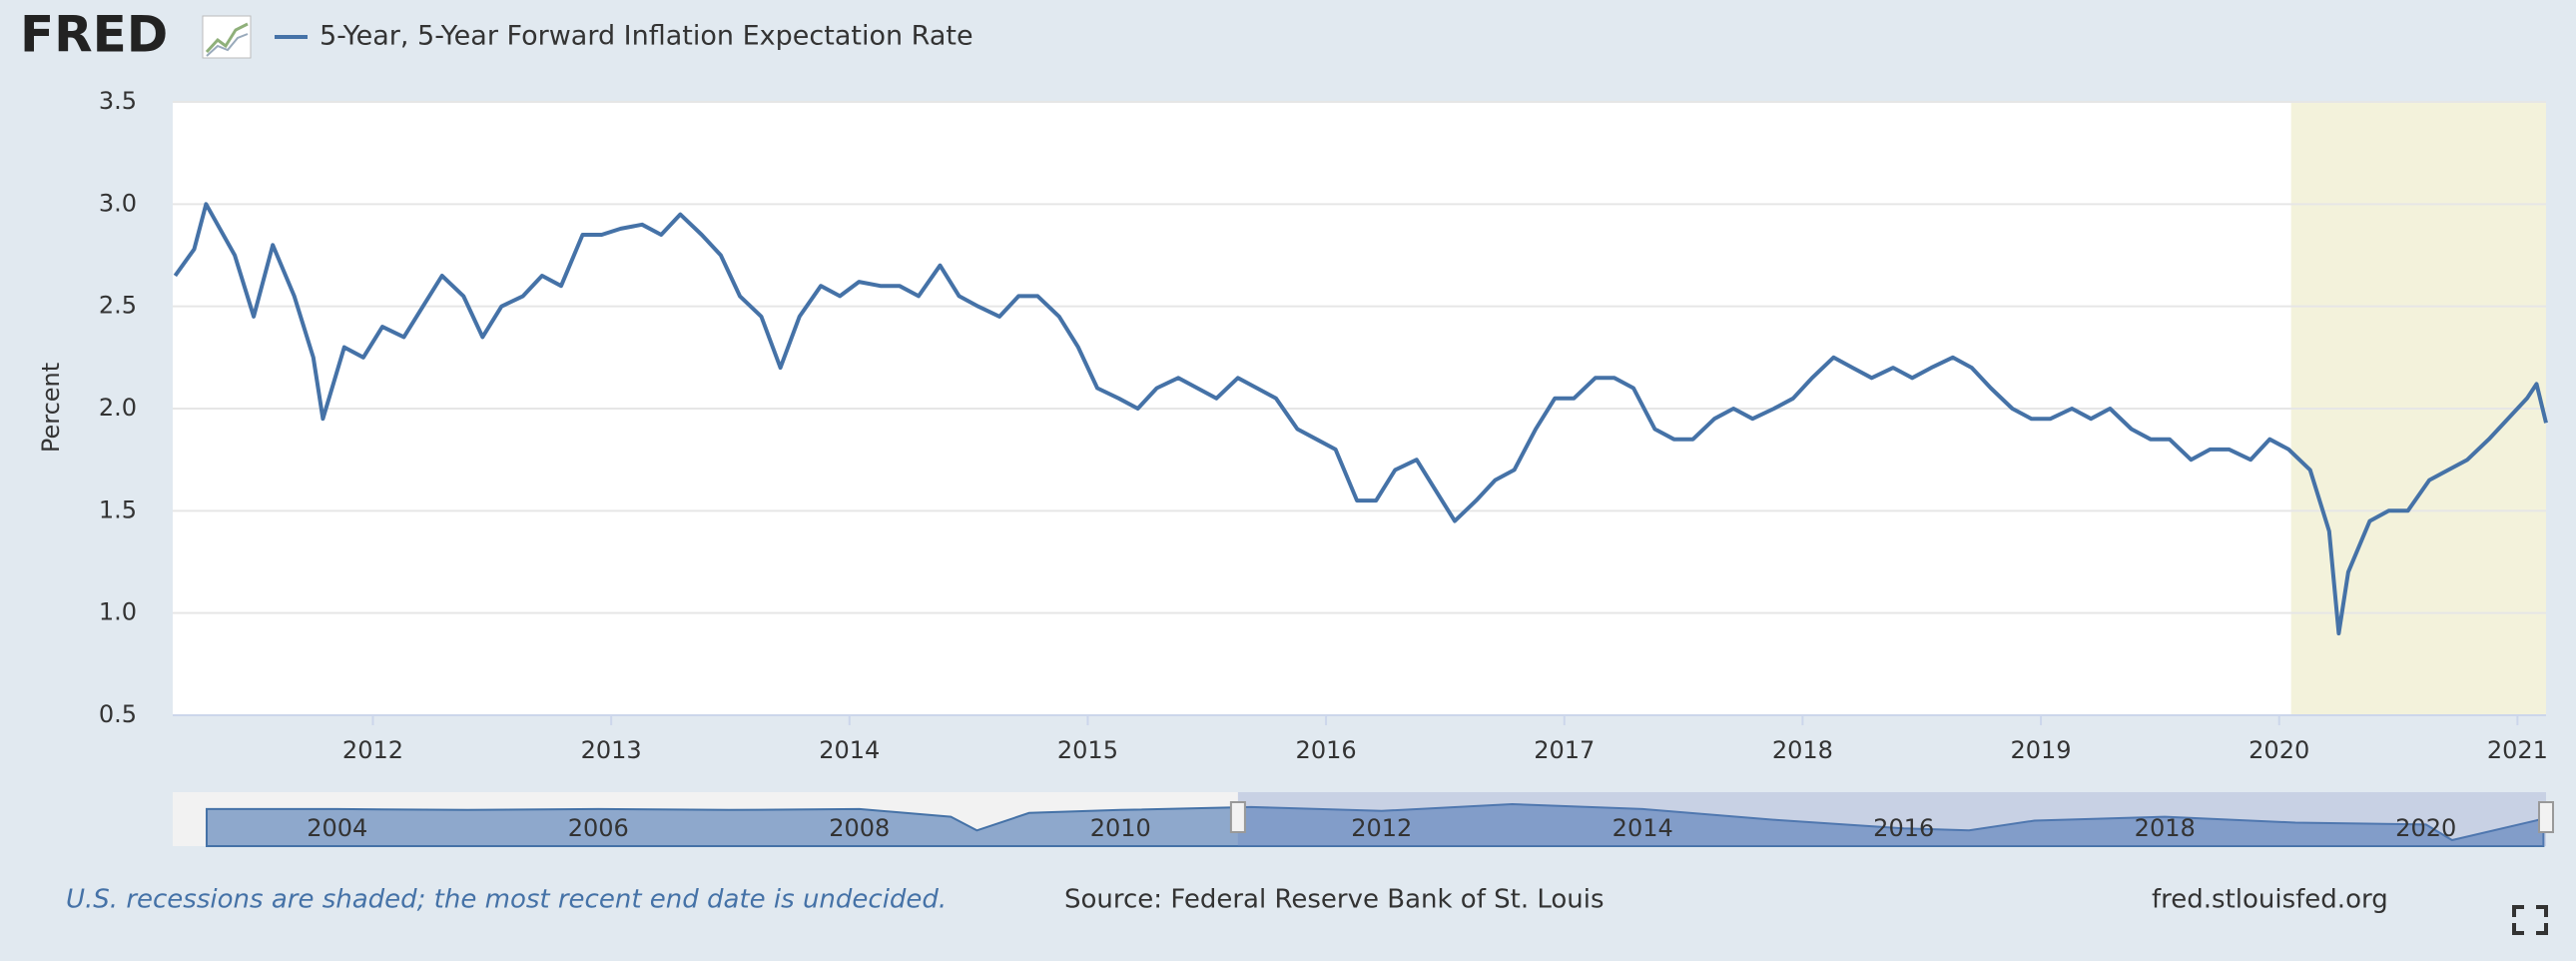 Image resolution: width=2576 pixels, height=961 pixels. What do you see at coordinates (2279, 750) in the screenshot?
I see `x-tick-label: 2020` at bounding box center [2279, 750].